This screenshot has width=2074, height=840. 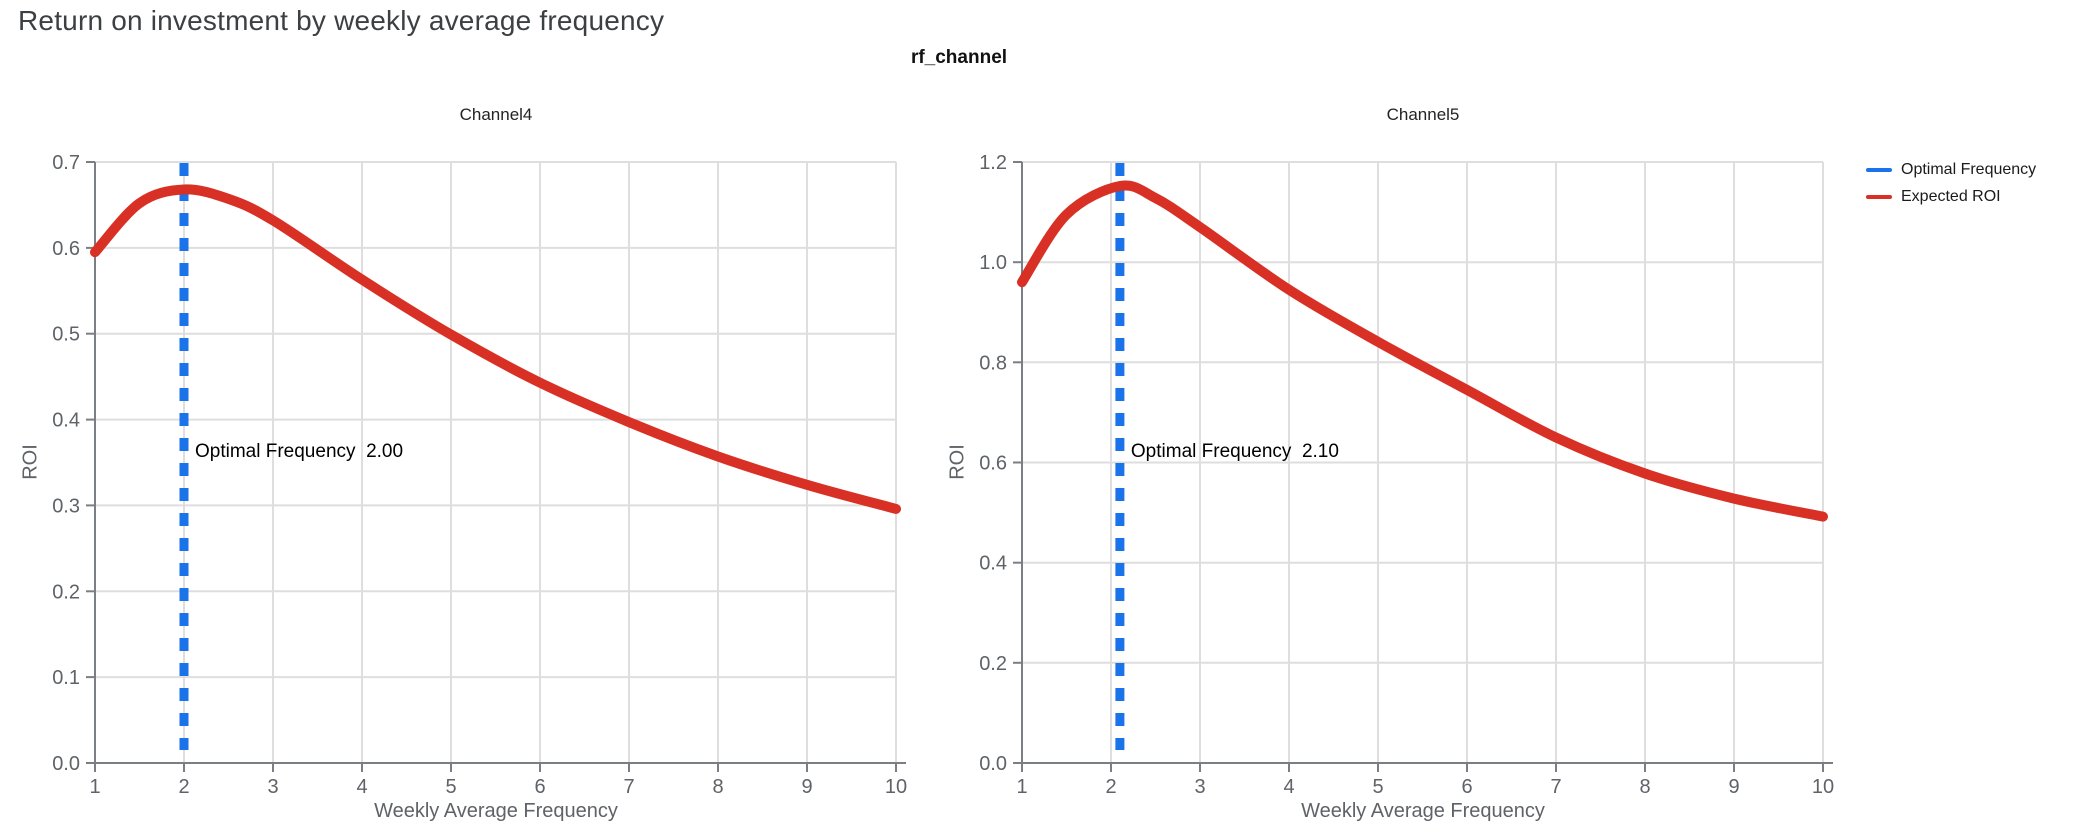 I want to click on x-axis-label-left: Weekly Average Frequency, so click(x=496, y=811).